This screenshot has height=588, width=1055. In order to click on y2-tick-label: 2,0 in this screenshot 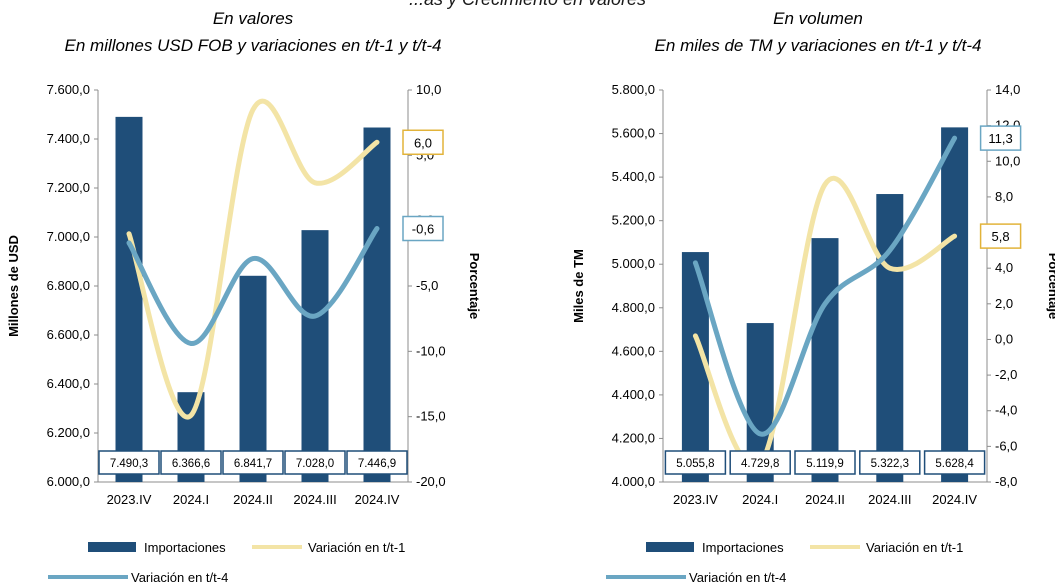, I will do `click(1004, 303)`.